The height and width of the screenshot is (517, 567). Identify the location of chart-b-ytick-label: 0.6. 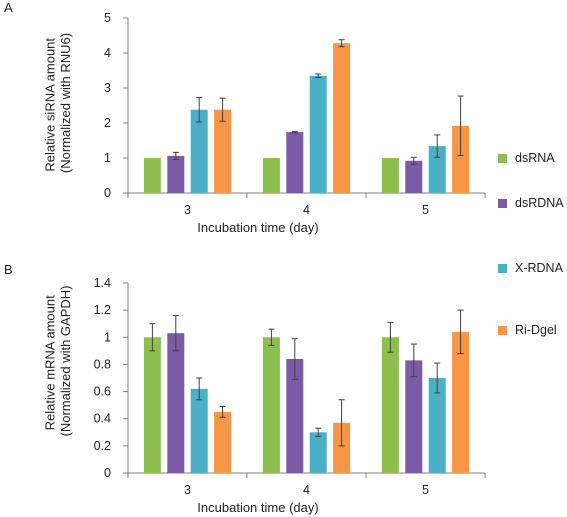
(102, 392).